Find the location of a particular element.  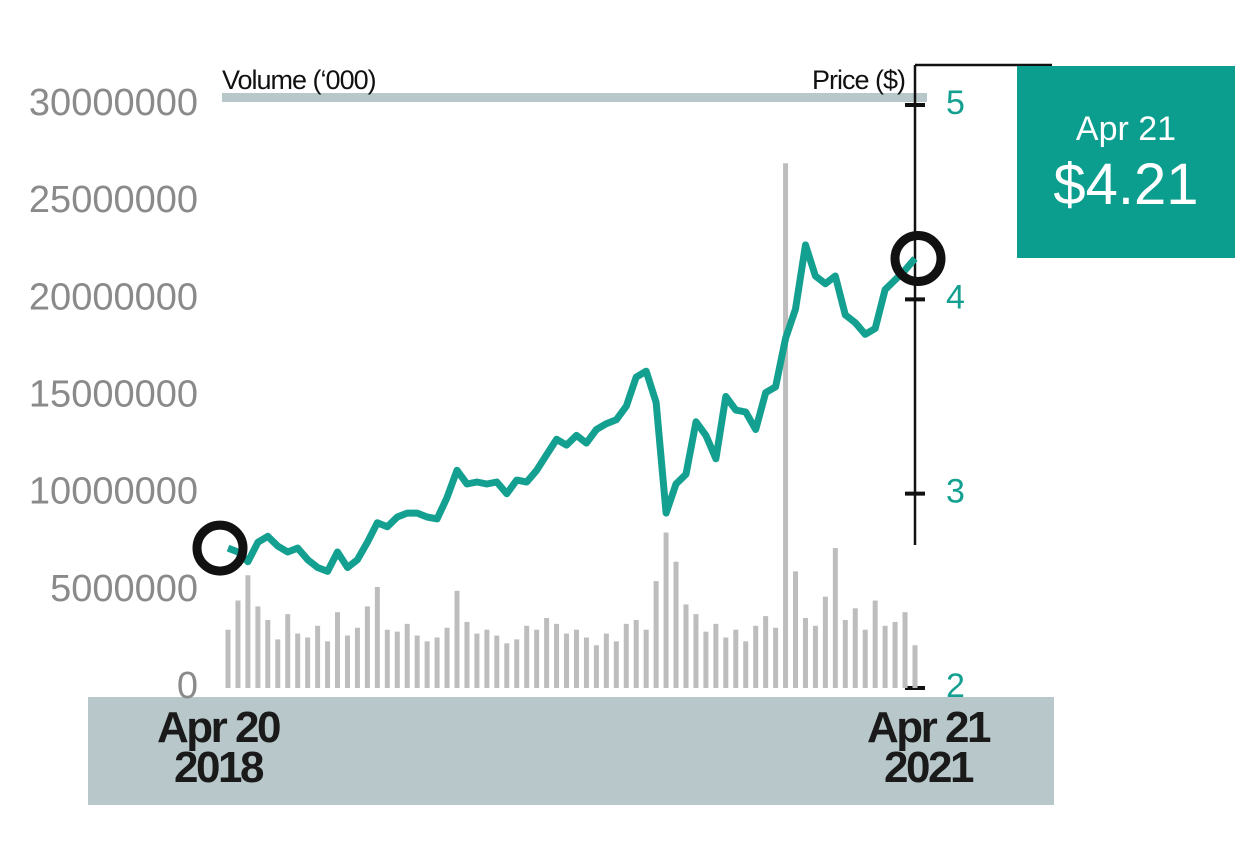

y2-tick-label: 4 is located at coordinates (955, 297).